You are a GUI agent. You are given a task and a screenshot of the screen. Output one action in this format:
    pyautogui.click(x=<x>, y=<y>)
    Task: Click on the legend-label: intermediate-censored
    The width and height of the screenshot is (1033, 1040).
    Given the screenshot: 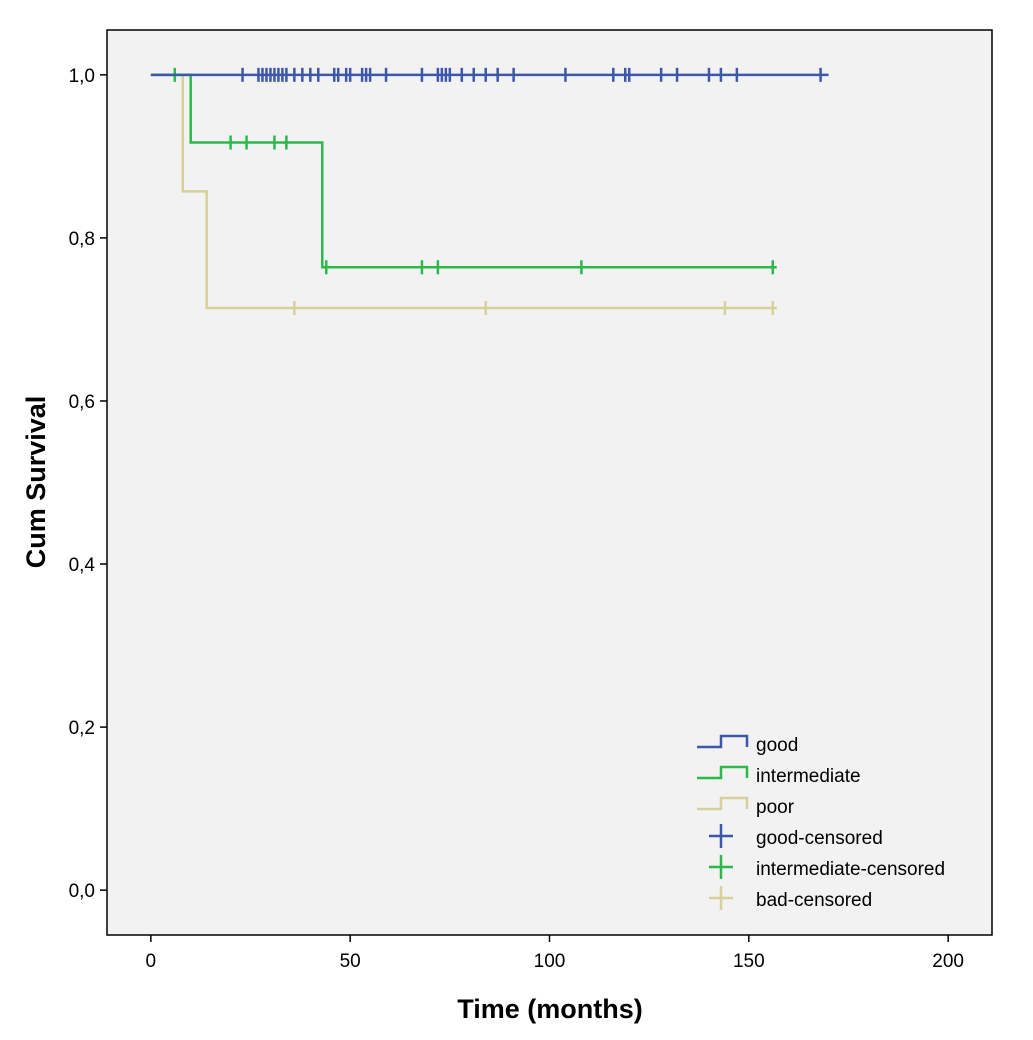 What is the action you would take?
    pyautogui.click(x=850, y=869)
    